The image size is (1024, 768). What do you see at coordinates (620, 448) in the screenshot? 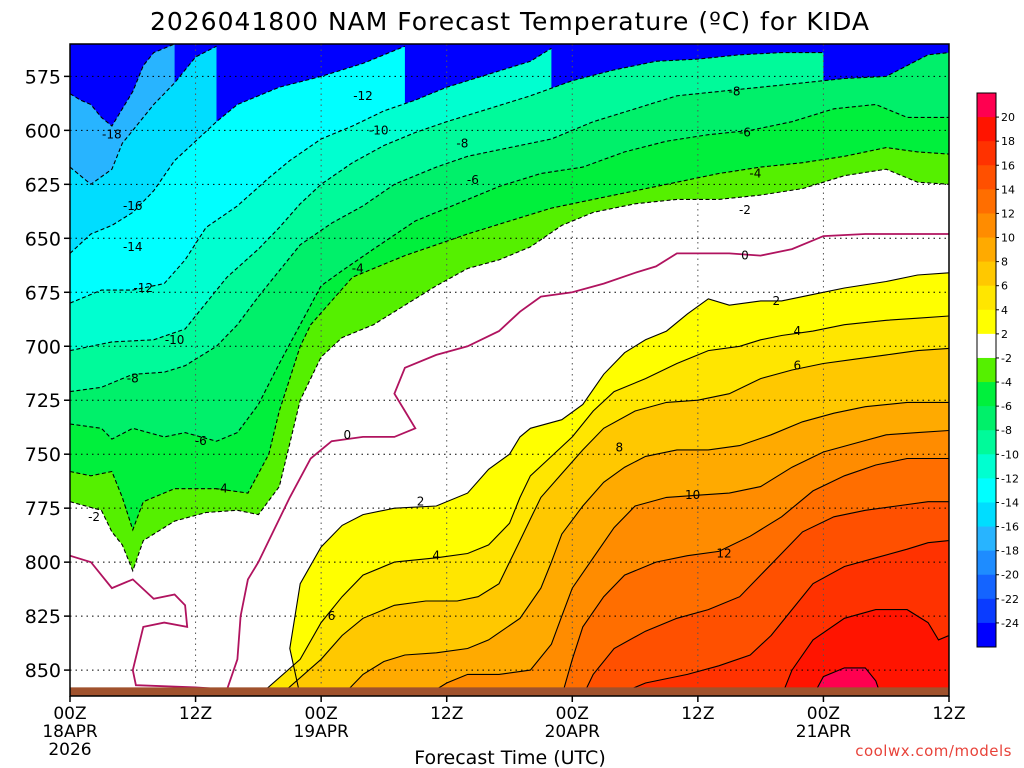
I see `contour-label: 8` at bounding box center [620, 448].